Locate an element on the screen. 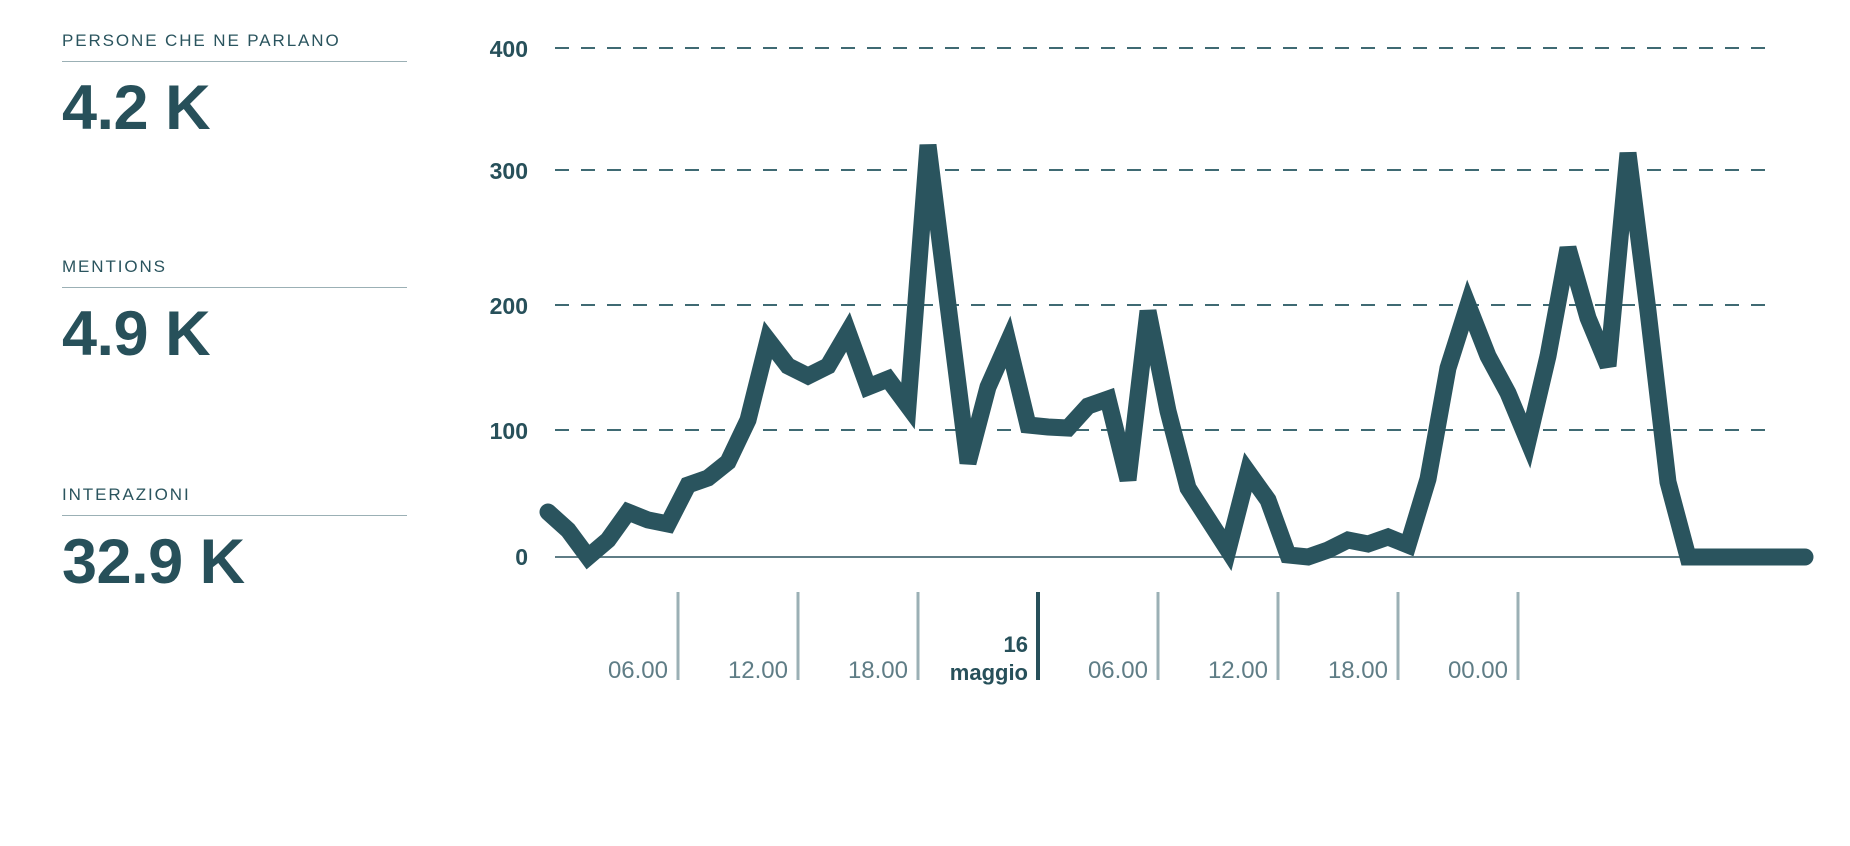 The image size is (1850, 846). y-tick-label: 300 is located at coordinates (509, 171).